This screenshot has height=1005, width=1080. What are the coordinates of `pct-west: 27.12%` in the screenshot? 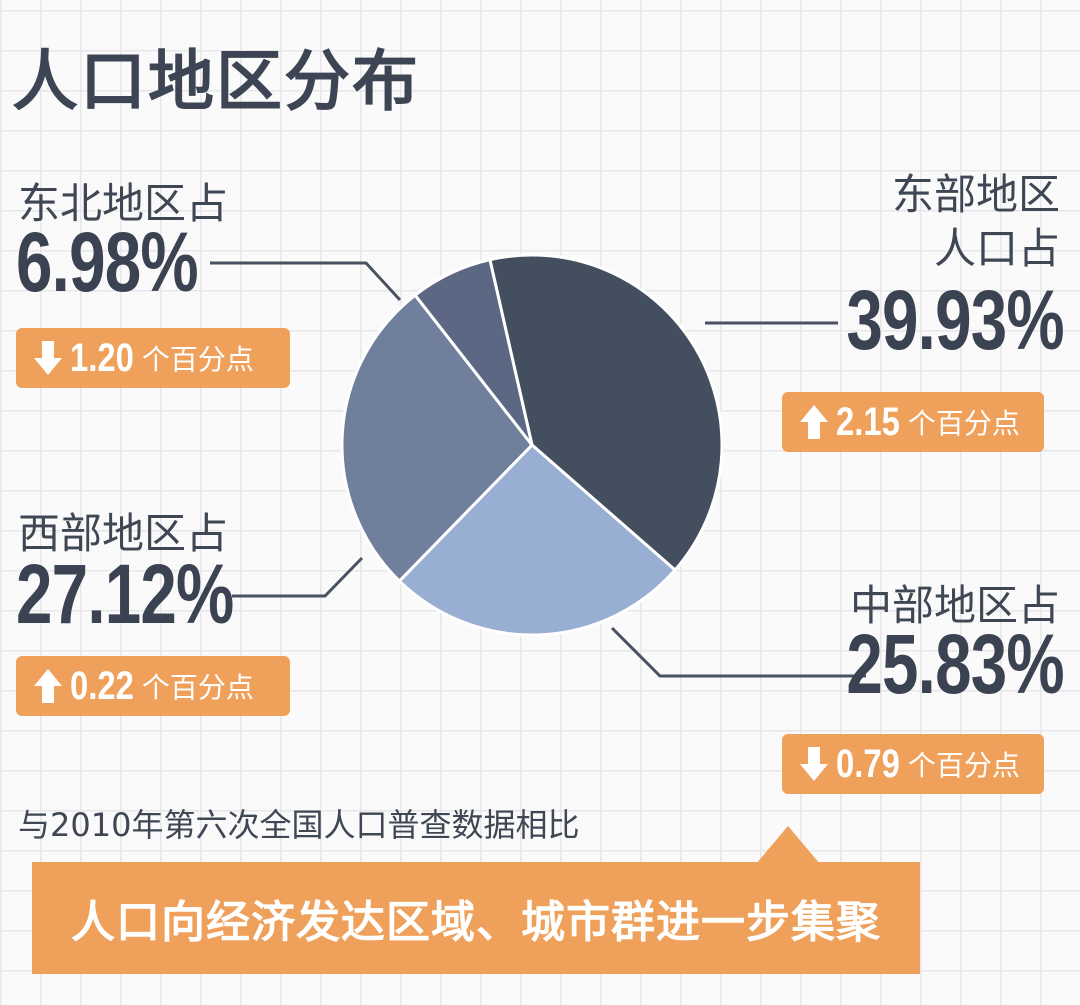 It's located at (125, 594).